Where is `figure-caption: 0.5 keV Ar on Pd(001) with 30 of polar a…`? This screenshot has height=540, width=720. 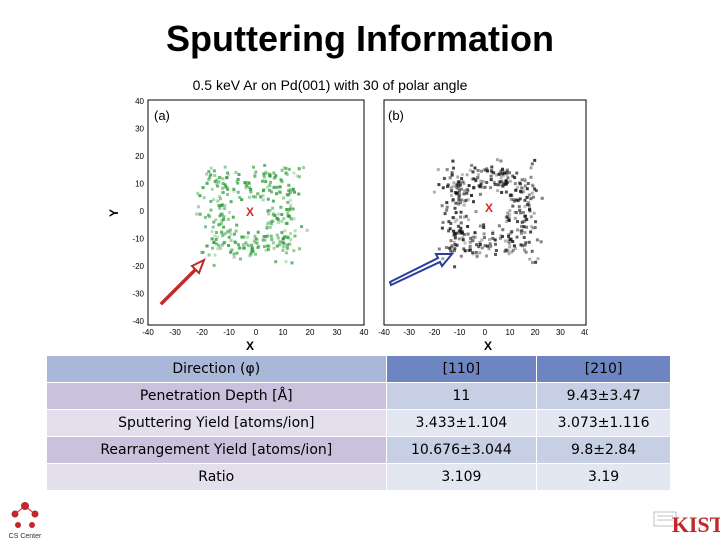 figure-caption: 0.5 keV Ar on Pd(001) with 30 of polar a… is located at coordinates (330, 85).